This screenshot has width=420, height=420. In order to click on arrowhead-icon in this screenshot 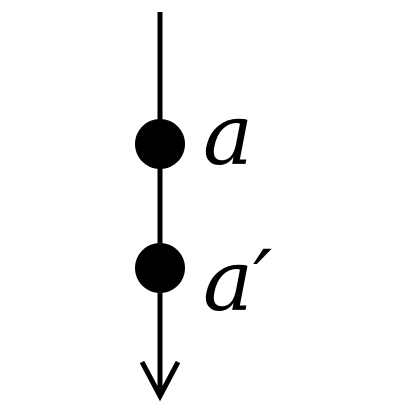, I will do `click(160, 381)`.